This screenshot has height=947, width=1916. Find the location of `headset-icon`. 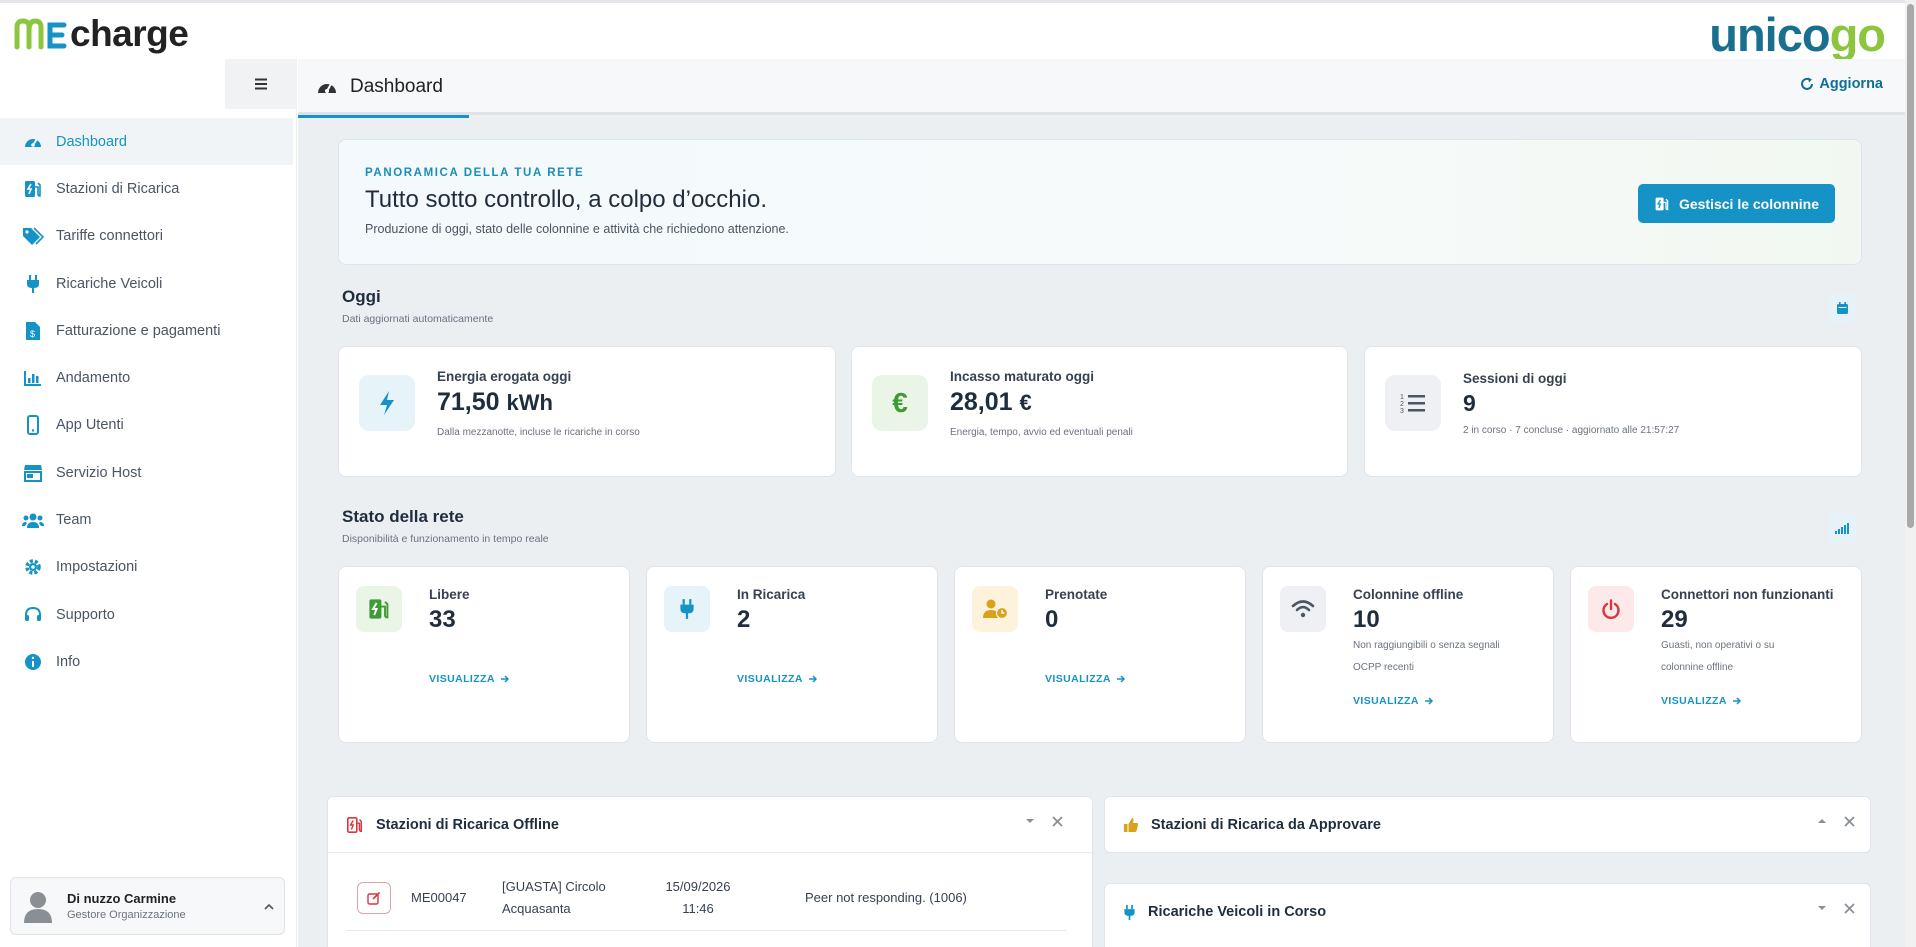

headset-icon is located at coordinates (33, 615).